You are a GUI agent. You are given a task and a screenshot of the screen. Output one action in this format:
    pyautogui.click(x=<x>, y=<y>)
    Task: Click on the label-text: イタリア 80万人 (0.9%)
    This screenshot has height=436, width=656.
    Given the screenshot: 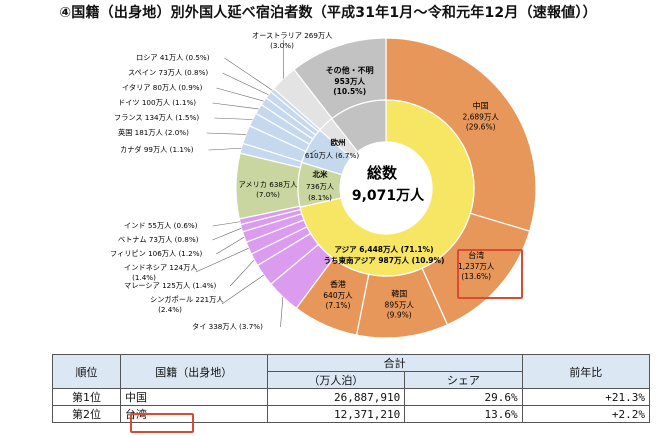 What is the action you would take?
    pyautogui.click(x=162, y=87)
    